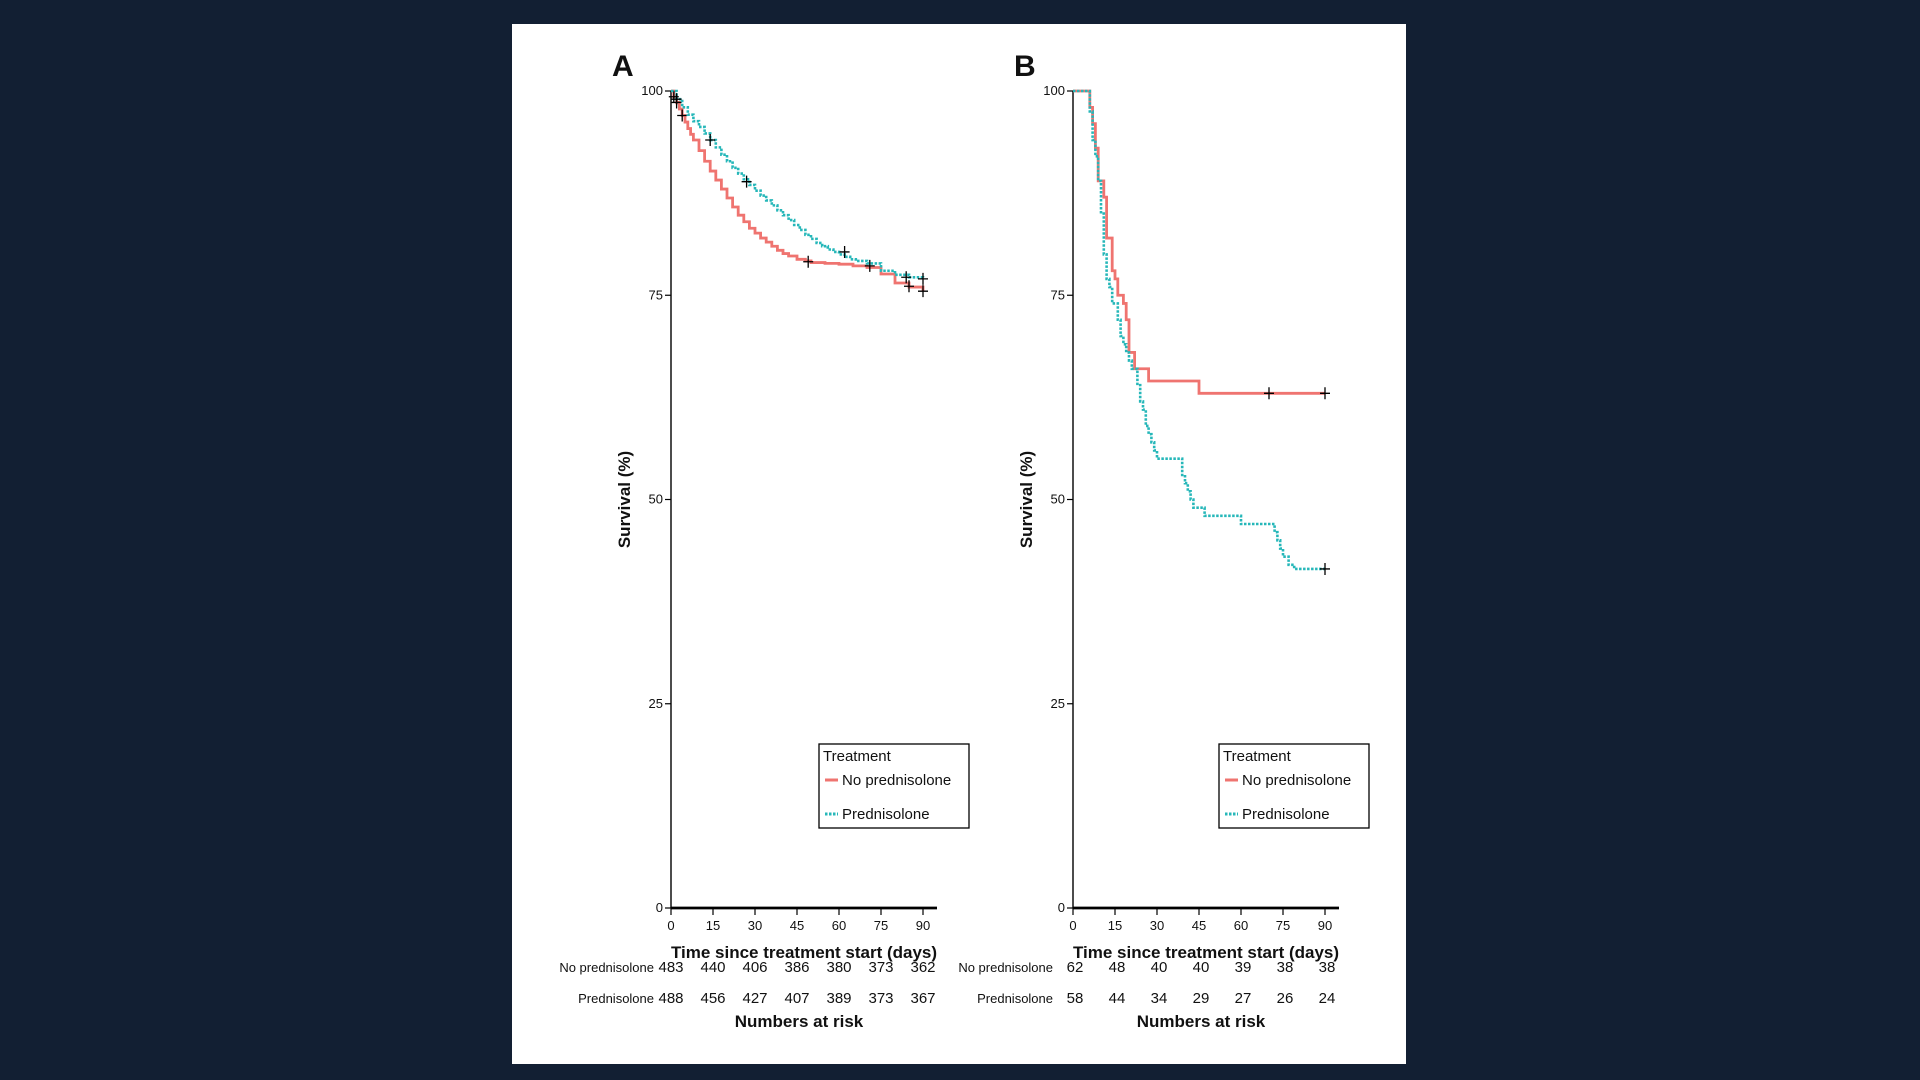 Image resolution: width=1920 pixels, height=1080 pixels. What do you see at coordinates (712, 998) in the screenshot?
I see `risk-value: 456` at bounding box center [712, 998].